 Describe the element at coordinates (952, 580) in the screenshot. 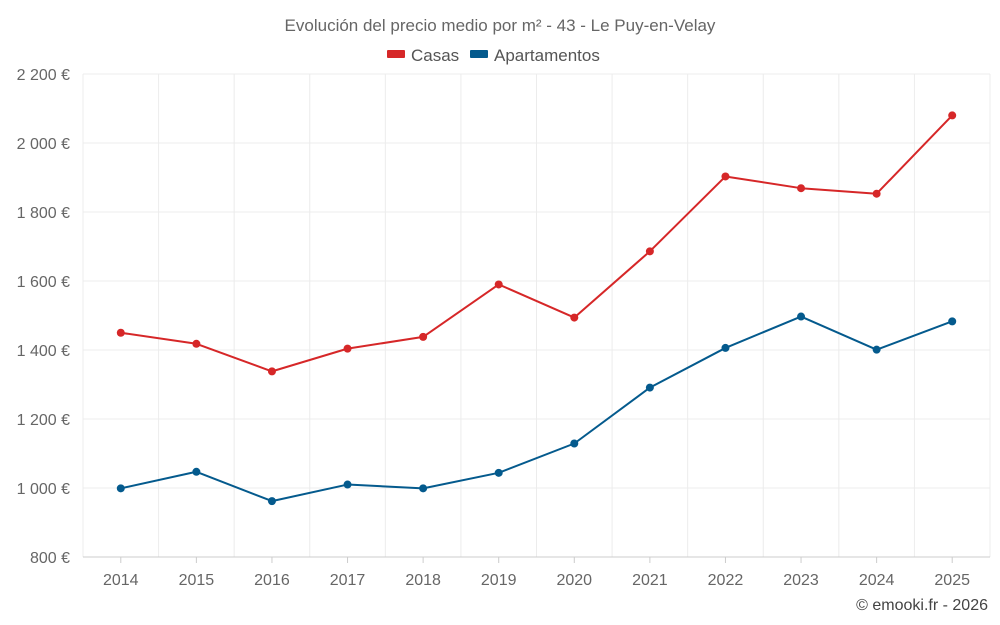

I see `x-tick-label: 2025` at that location.